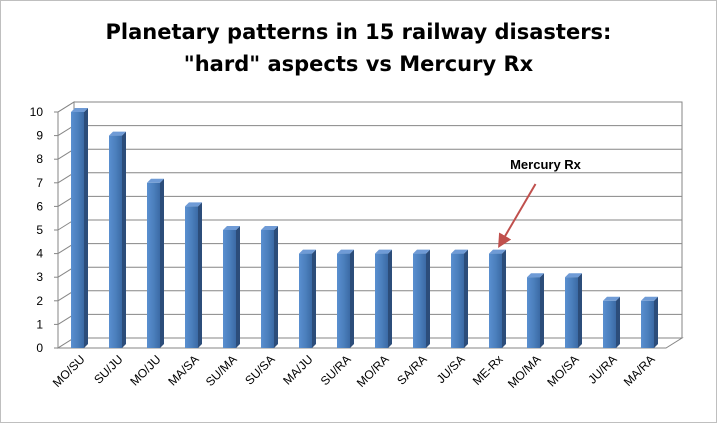 This screenshot has height=423, width=717. What do you see at coordinates (39, 301) in the screenshot?
I see `y-tick-label: 2` at bounding box center [39, 301].